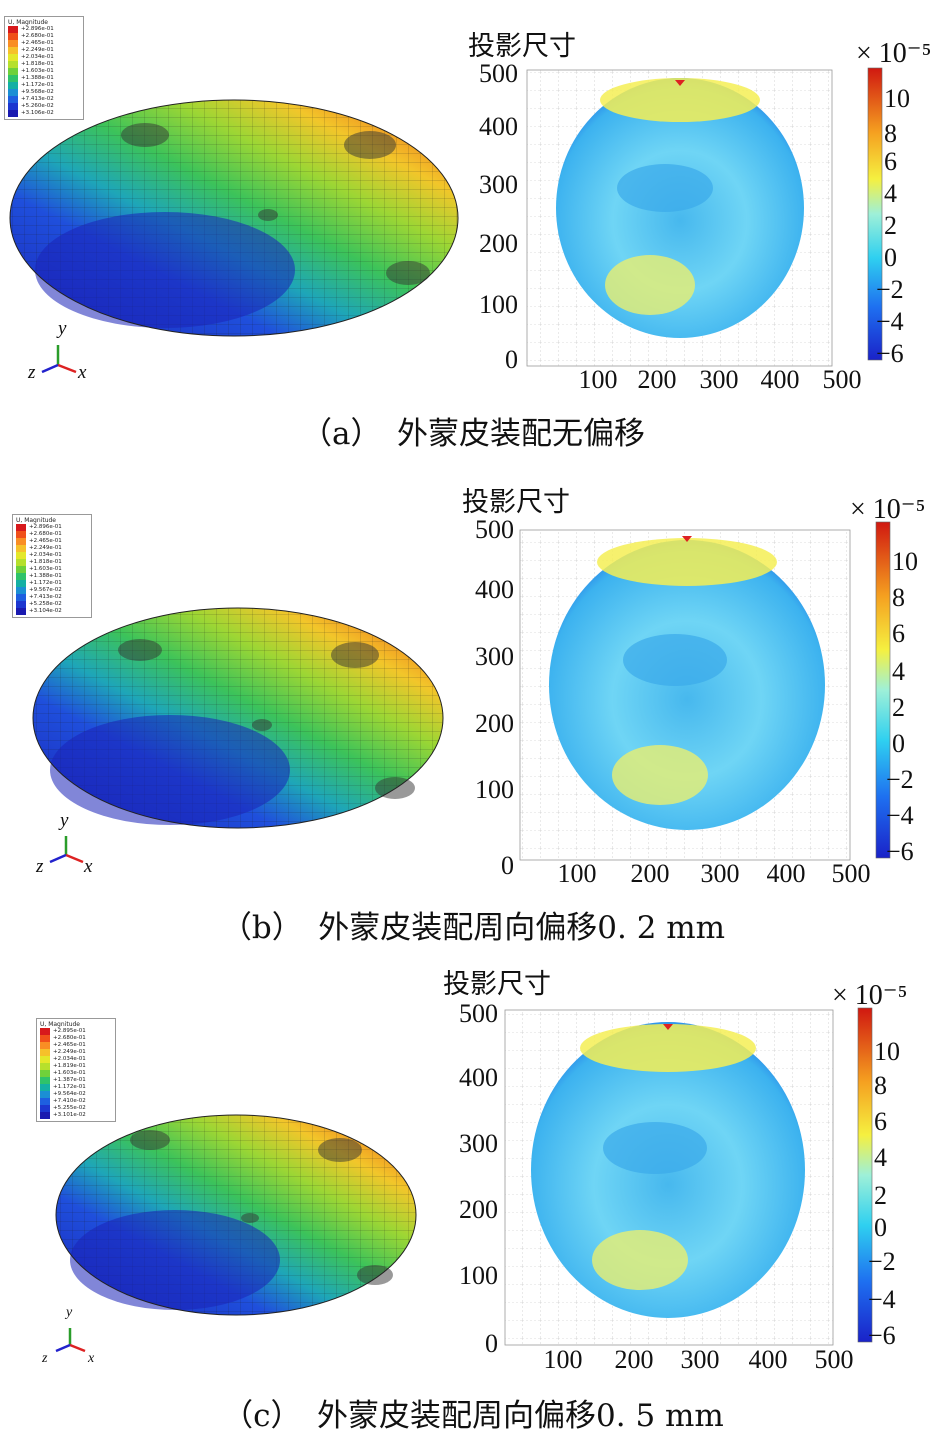 The image size is (946, 1442). What do you see at coordinates (236, 1215) in the screenshot?
I see `fe-model-c` at bounding box center [236, 1215].